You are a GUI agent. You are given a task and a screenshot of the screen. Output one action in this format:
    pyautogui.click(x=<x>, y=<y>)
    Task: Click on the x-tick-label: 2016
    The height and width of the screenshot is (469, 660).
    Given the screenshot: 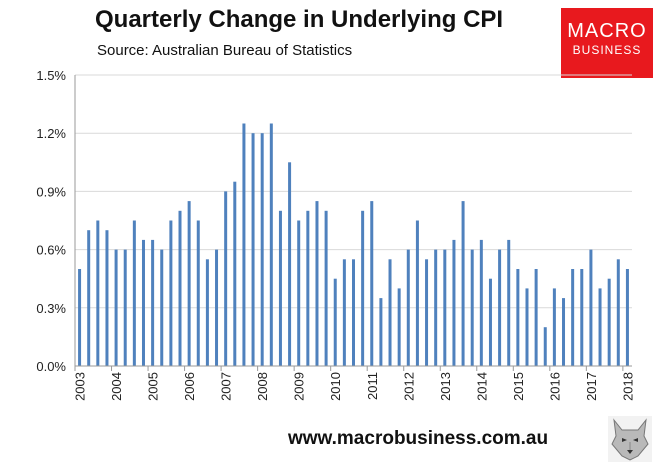 What is the action you would take?
    pyautogui.click(x=554, y=386)
    